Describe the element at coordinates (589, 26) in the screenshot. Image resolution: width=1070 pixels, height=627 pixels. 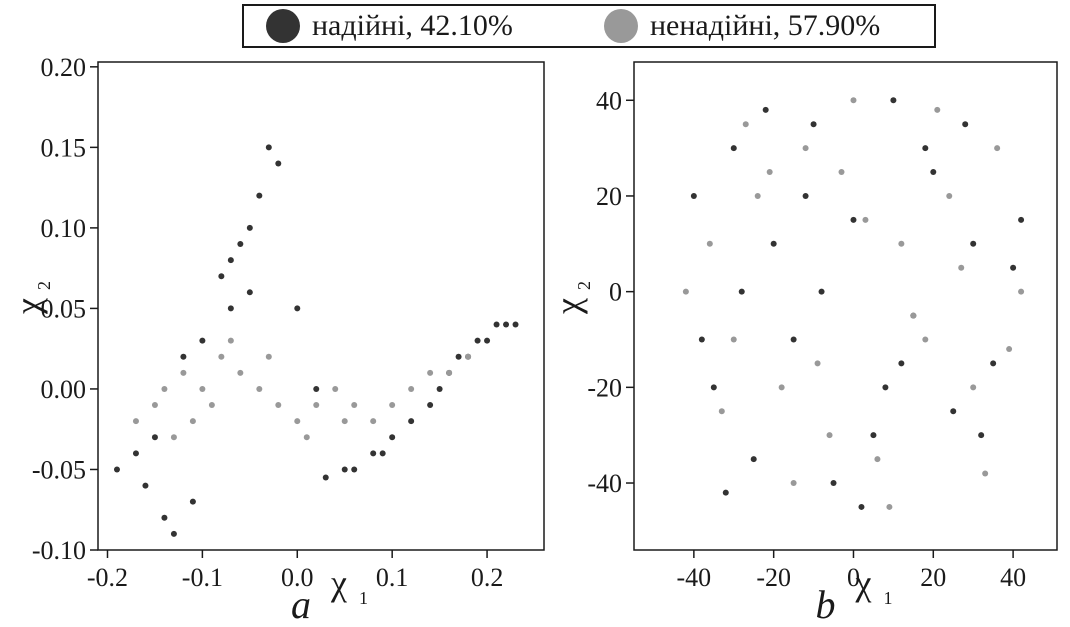
I see `legend: надійні, 42.10% ненадійні, 57.90%` at that location.